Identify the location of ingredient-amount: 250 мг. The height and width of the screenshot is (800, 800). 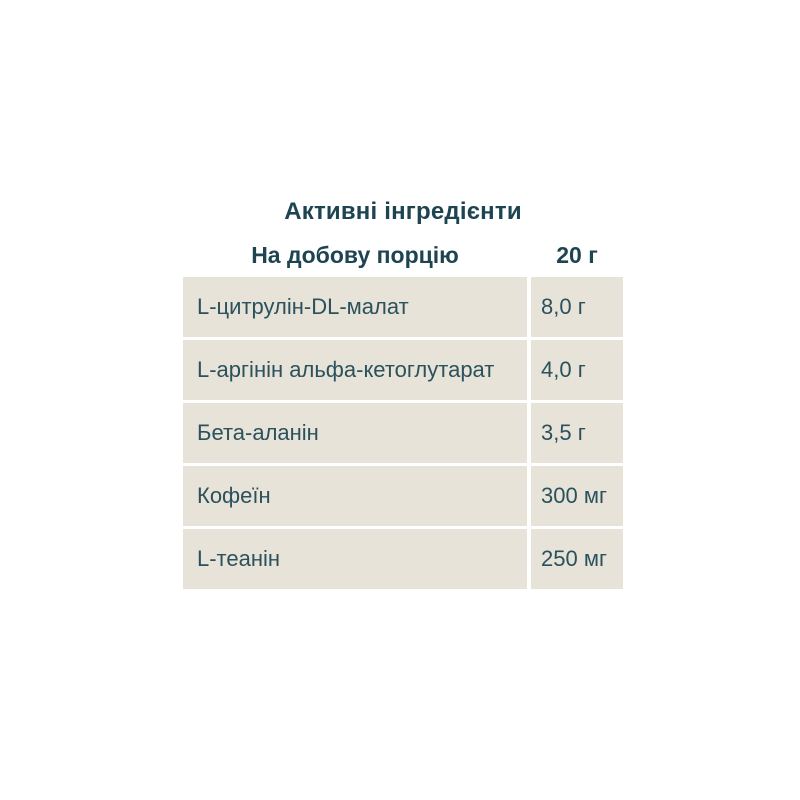
(577, 559).